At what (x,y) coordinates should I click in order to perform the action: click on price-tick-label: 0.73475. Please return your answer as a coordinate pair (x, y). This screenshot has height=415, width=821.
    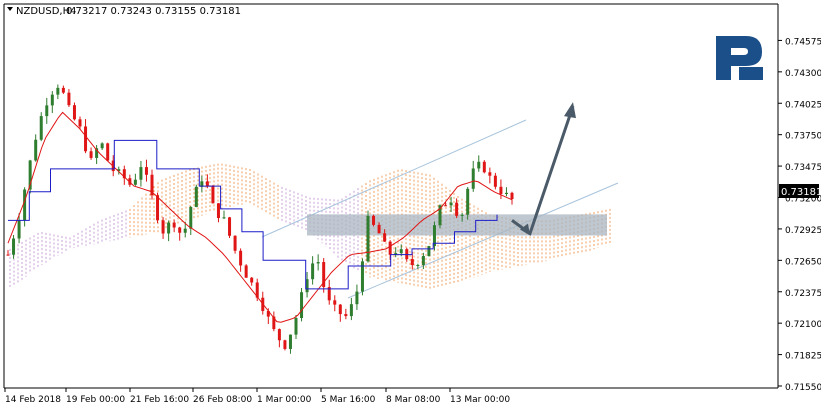
    Looking at the image, I should click on (803, 168).